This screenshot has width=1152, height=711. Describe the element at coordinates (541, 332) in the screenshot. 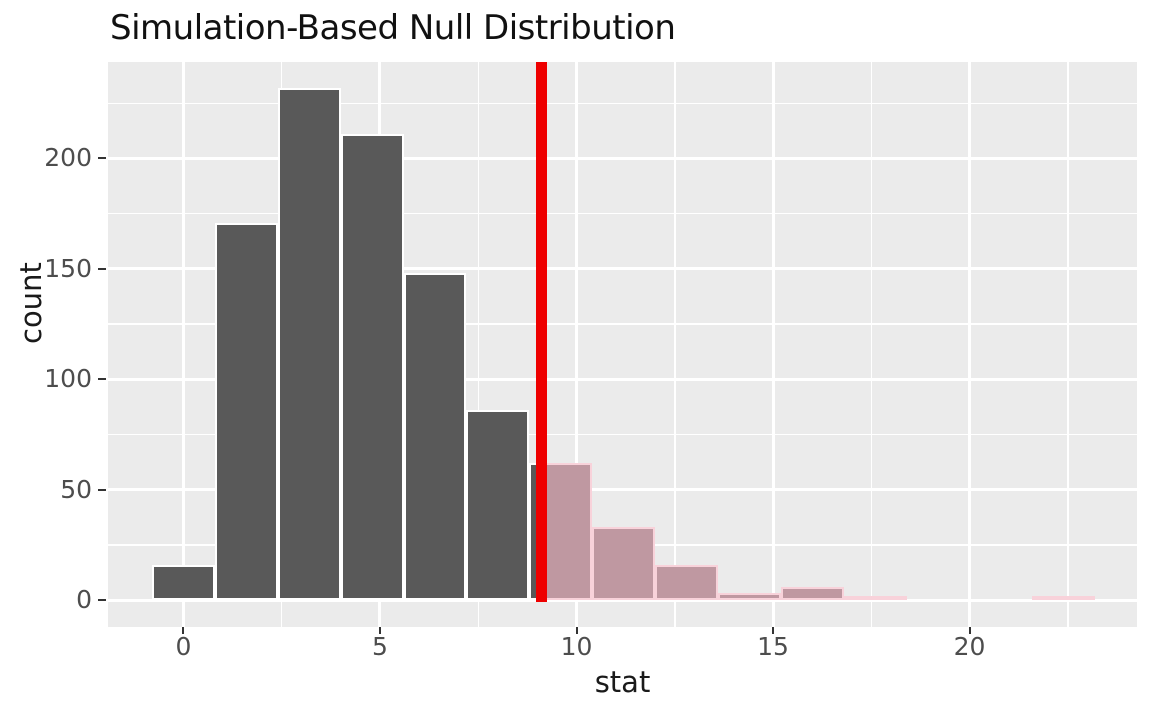

I see `observed-stat-line` at that location.